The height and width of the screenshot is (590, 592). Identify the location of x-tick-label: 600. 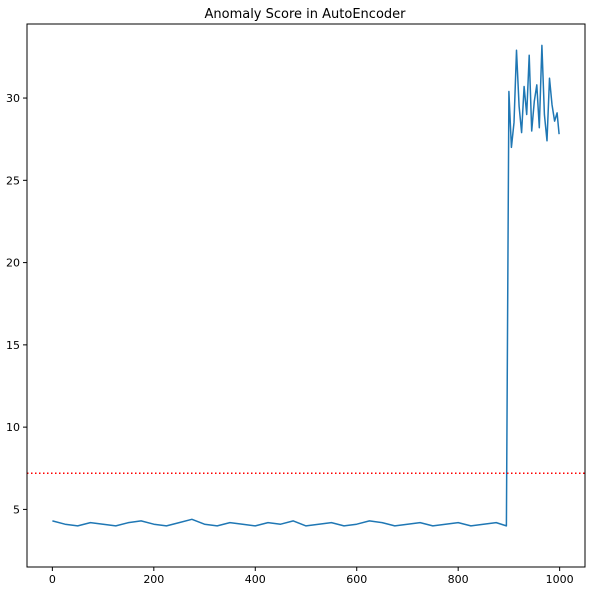
(356, 579).